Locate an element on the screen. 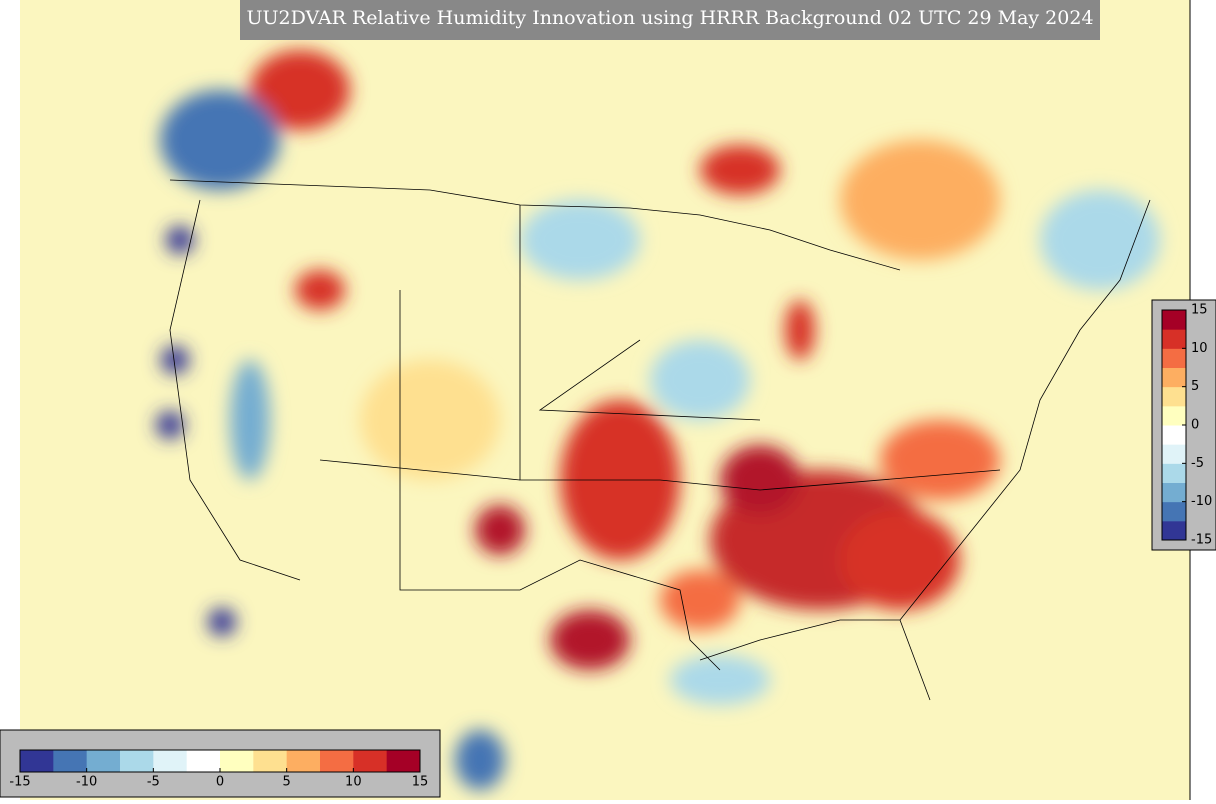 The image size is (1216, 804). colorbar-horizontal: -15 -10 -5 0 5 10 15 is located at coordinates (219, 769).